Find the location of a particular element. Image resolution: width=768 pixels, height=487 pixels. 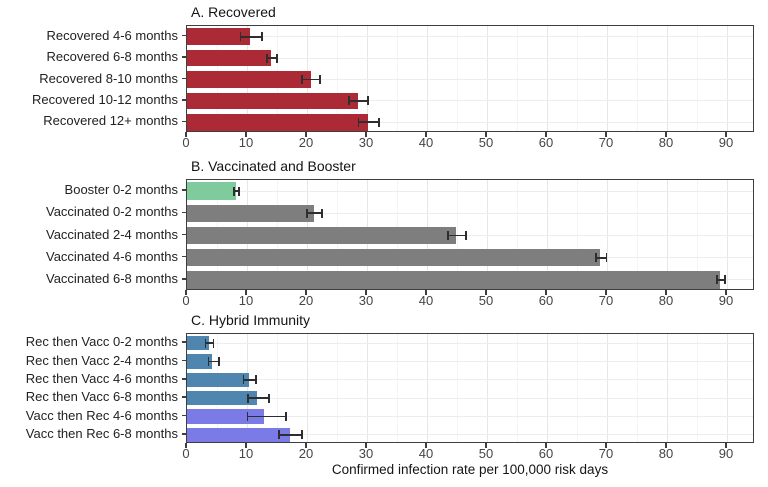

errorbar-cap-low-recovered-6-8-months is located at coordinates (266, 58).